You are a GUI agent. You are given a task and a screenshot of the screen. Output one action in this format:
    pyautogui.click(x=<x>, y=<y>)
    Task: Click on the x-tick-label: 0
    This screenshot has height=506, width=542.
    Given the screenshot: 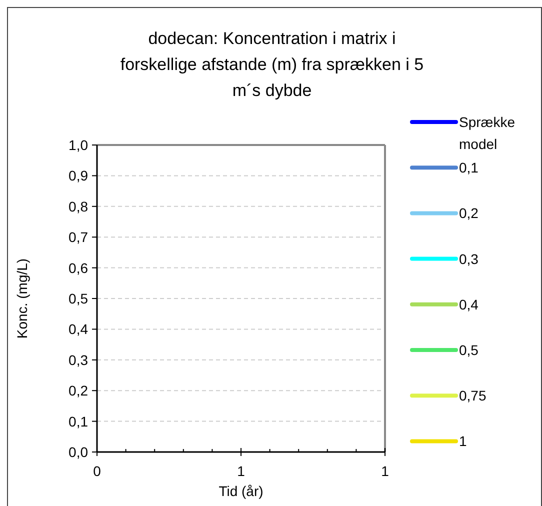 What is the action you would take?
    pyautogui.click(x=97, y=471)
    